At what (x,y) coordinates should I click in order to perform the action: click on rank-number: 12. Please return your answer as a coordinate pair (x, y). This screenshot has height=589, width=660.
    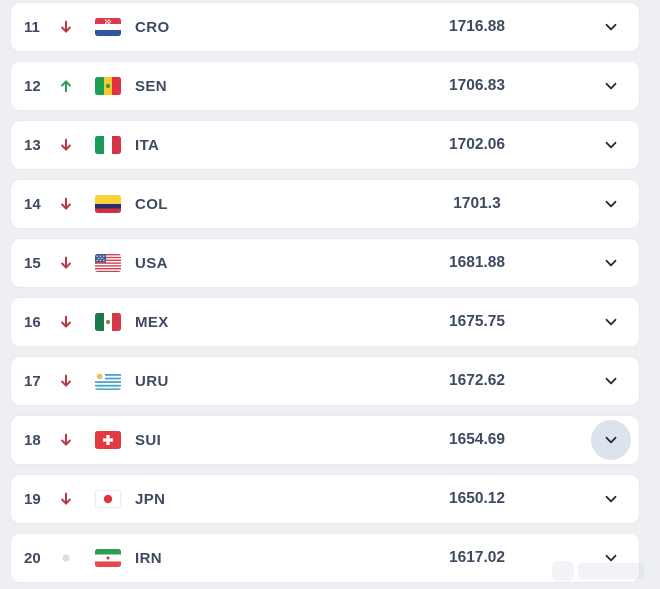
    Looking at the image, I should click on (32, 86).